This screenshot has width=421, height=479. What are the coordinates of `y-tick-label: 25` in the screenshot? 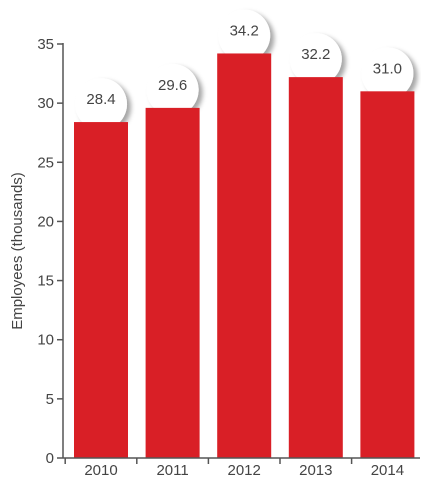 It's located at (45, 162).